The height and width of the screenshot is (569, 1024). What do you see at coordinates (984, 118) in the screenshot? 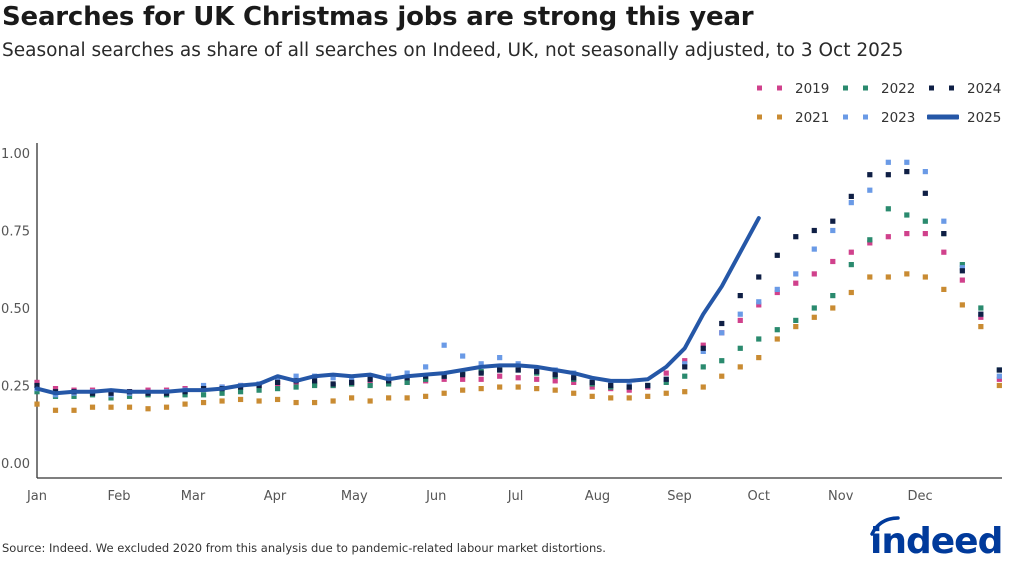
I see `legend-label: 2025` at bounding box center [984, 118].